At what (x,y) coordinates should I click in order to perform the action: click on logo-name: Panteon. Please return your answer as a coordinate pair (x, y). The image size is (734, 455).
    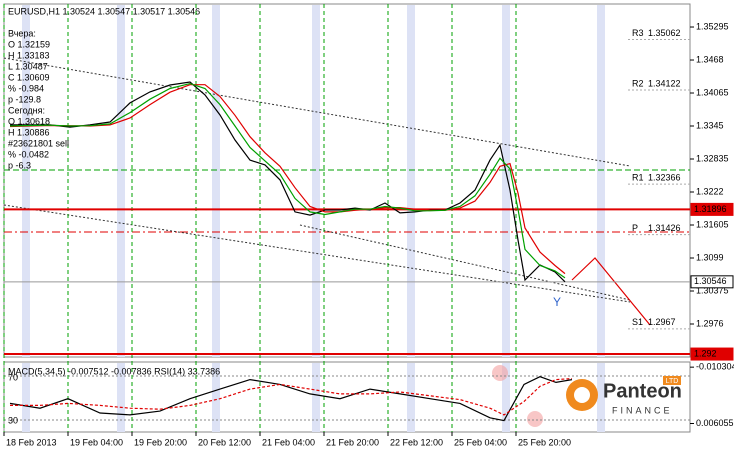
    Looking at the image, I should click on (642, 391).